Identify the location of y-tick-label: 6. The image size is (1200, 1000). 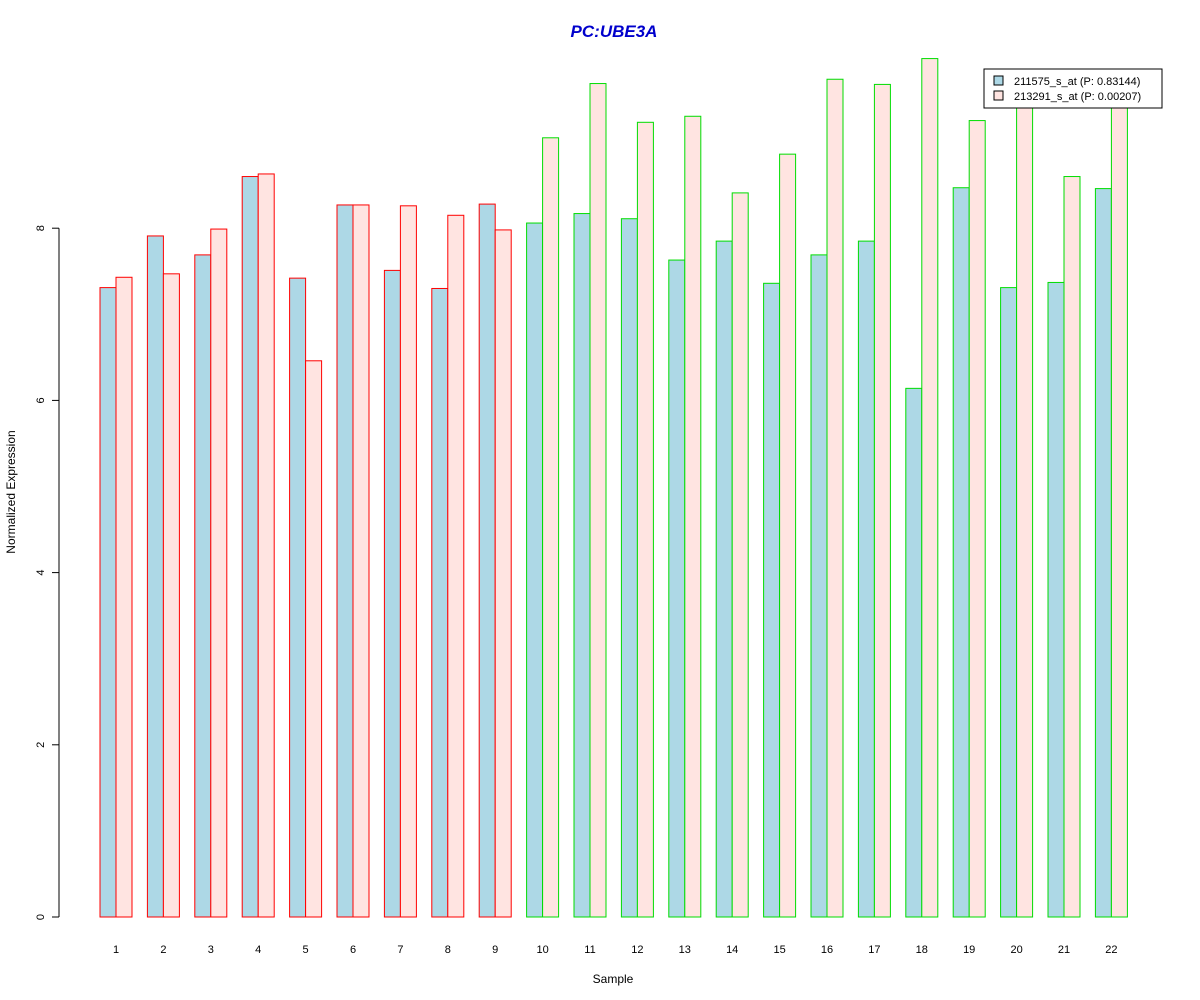
(41, 400).